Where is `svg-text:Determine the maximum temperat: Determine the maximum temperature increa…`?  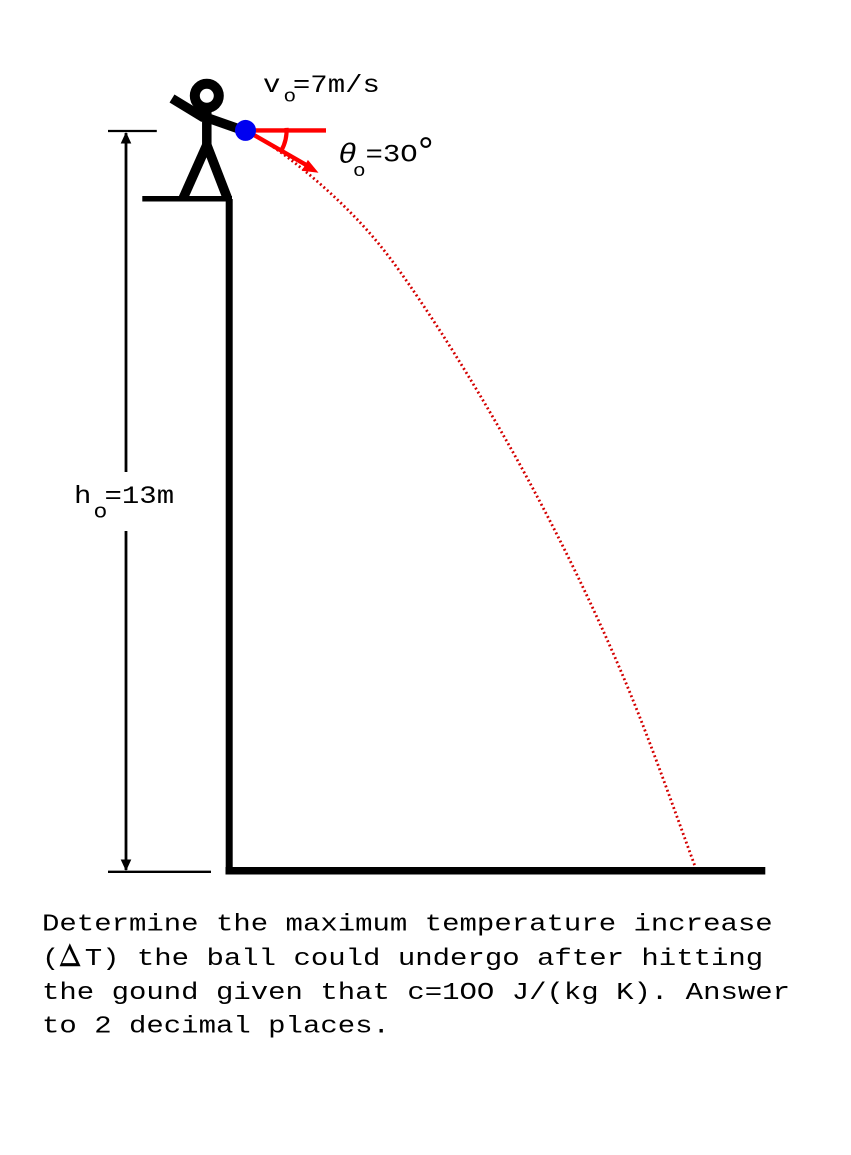
svg-text:Determine the maximum temperat: Determine the maximum temperature increa… is located at coordinates (407, 924).